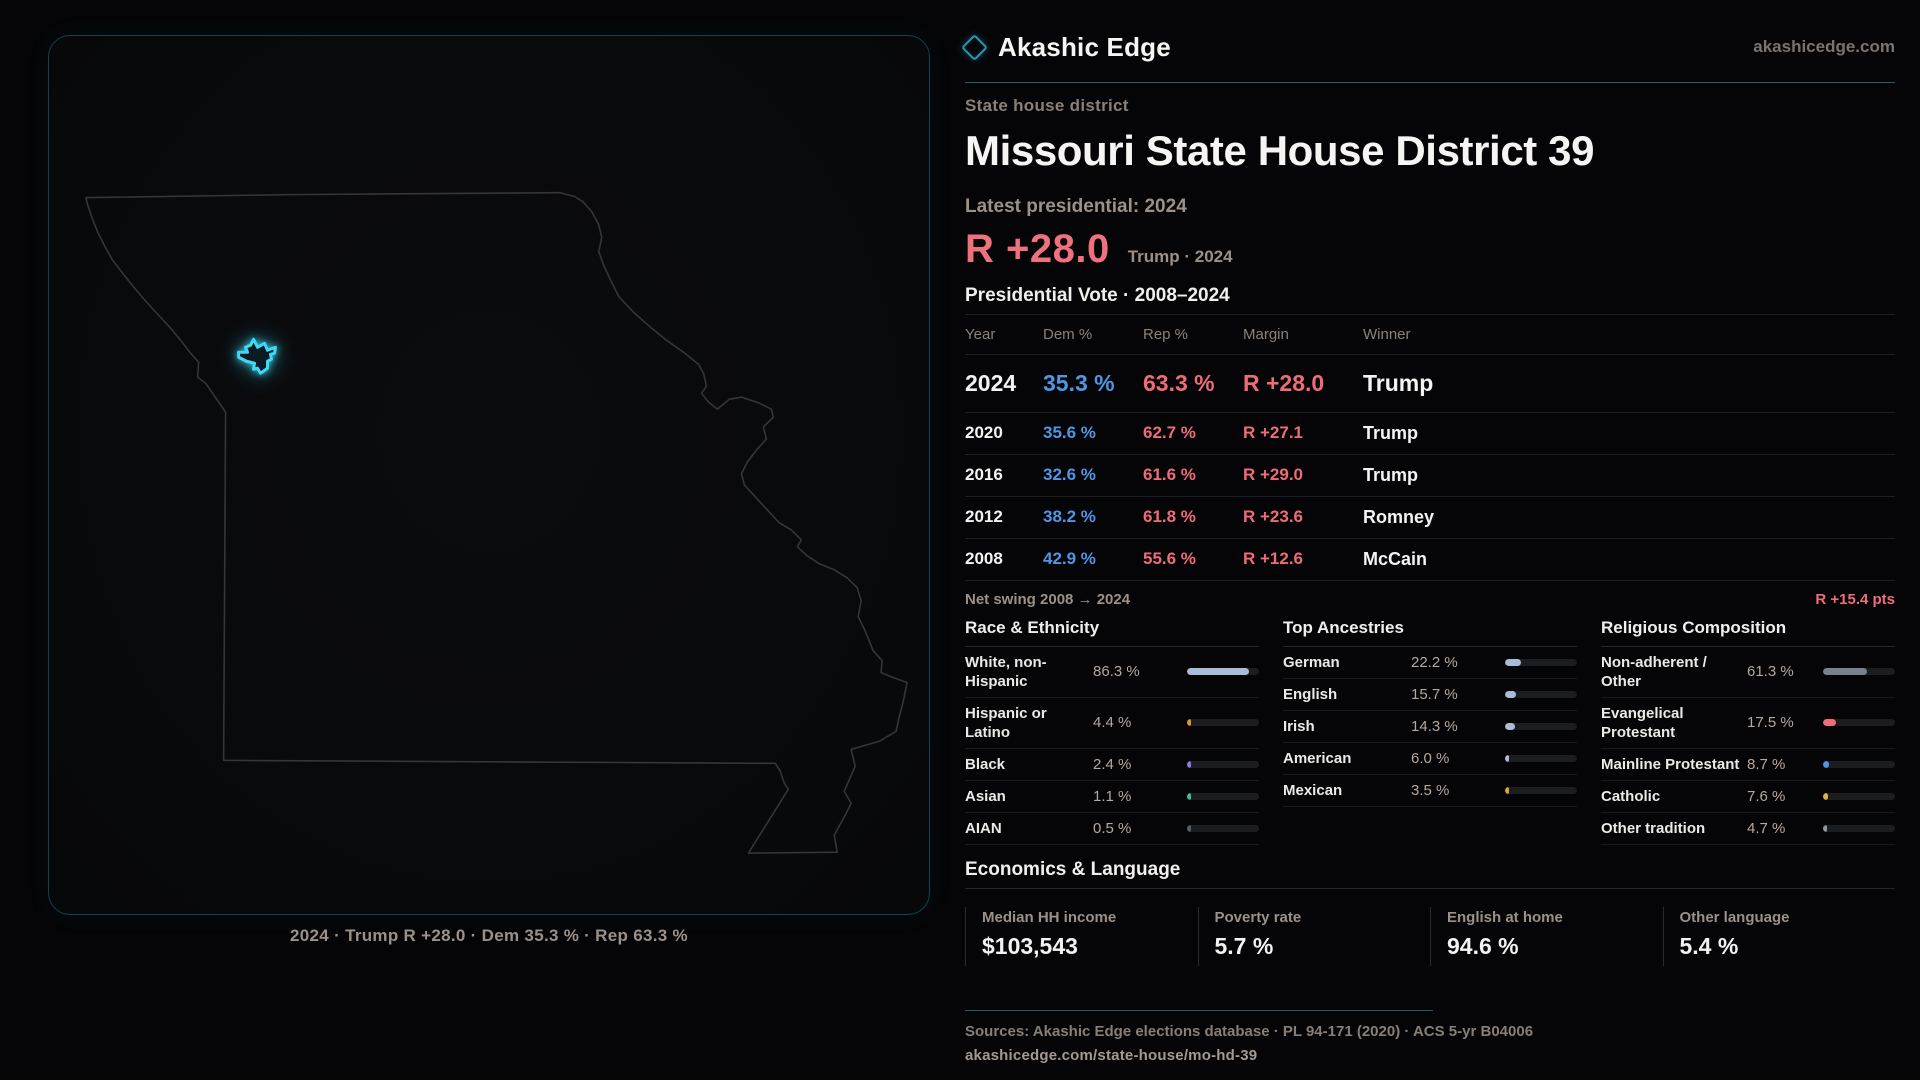 This screenshot has height=1080, width=1920. I want to click on margin-cell: R +12.6, so click(1273, 559).